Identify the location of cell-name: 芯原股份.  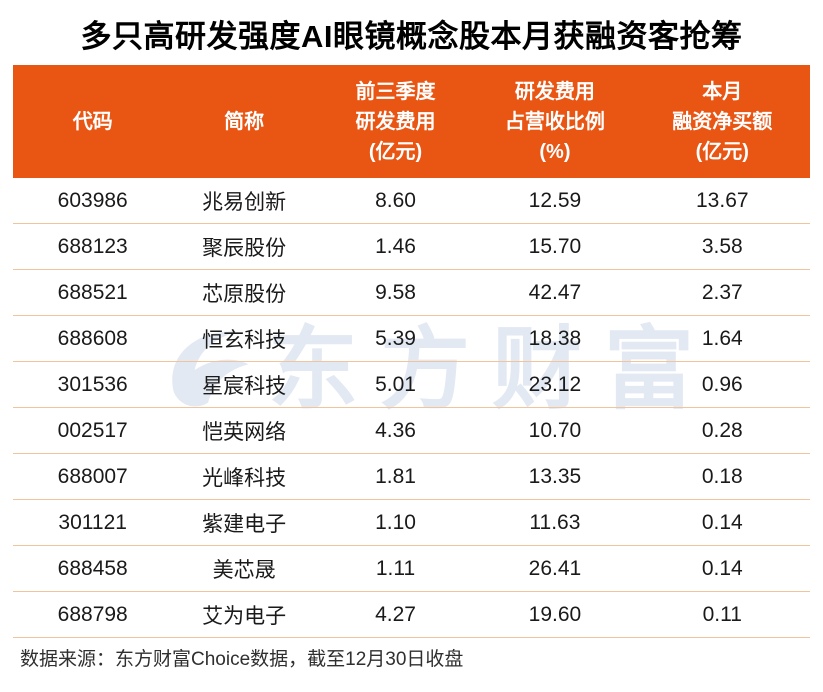
(244, 294).